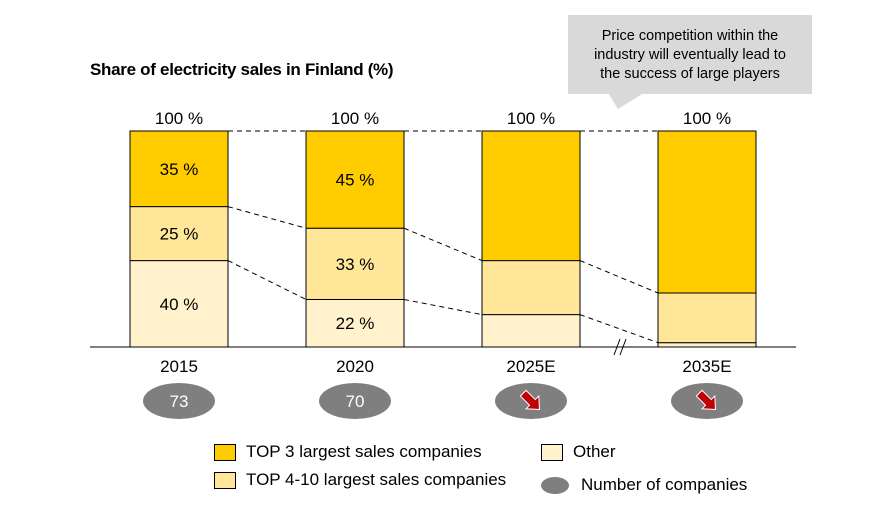  I want to click on callout-line: the success of large players, so click(690, 74).